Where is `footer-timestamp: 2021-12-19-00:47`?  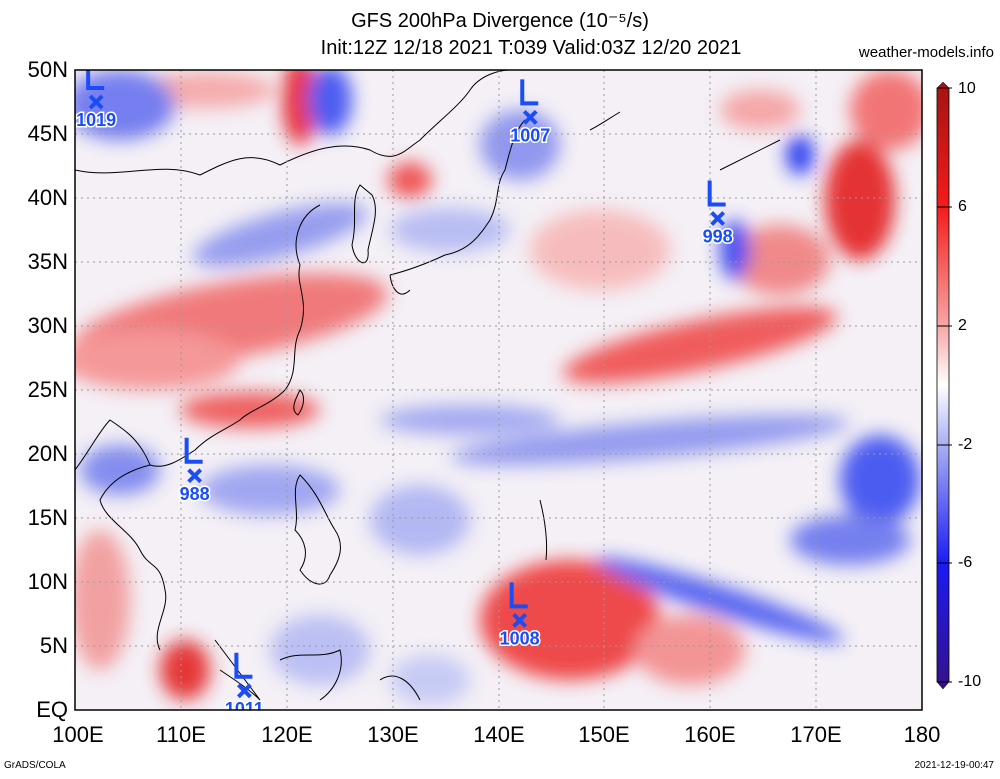
footer-timestamp: 2021-12-19-00:47 is located at coordinates (954, 765).